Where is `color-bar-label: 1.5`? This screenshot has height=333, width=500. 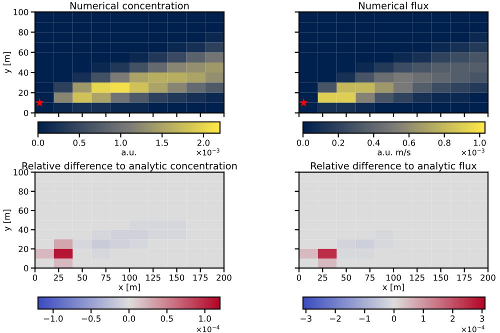
color-bar-label: 1.5 is located at coordinates (162, 143).